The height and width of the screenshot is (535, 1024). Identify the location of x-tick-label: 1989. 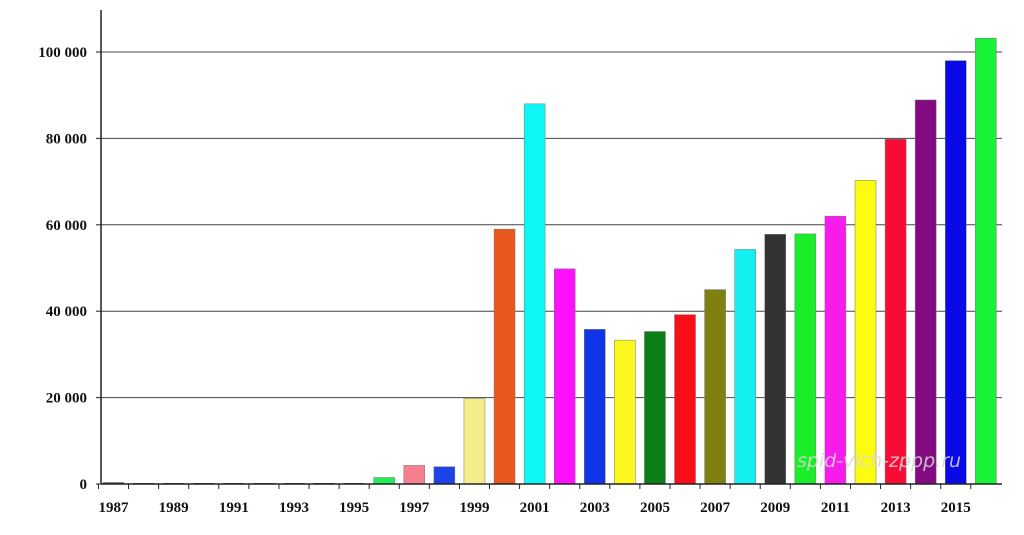
(174, 508).